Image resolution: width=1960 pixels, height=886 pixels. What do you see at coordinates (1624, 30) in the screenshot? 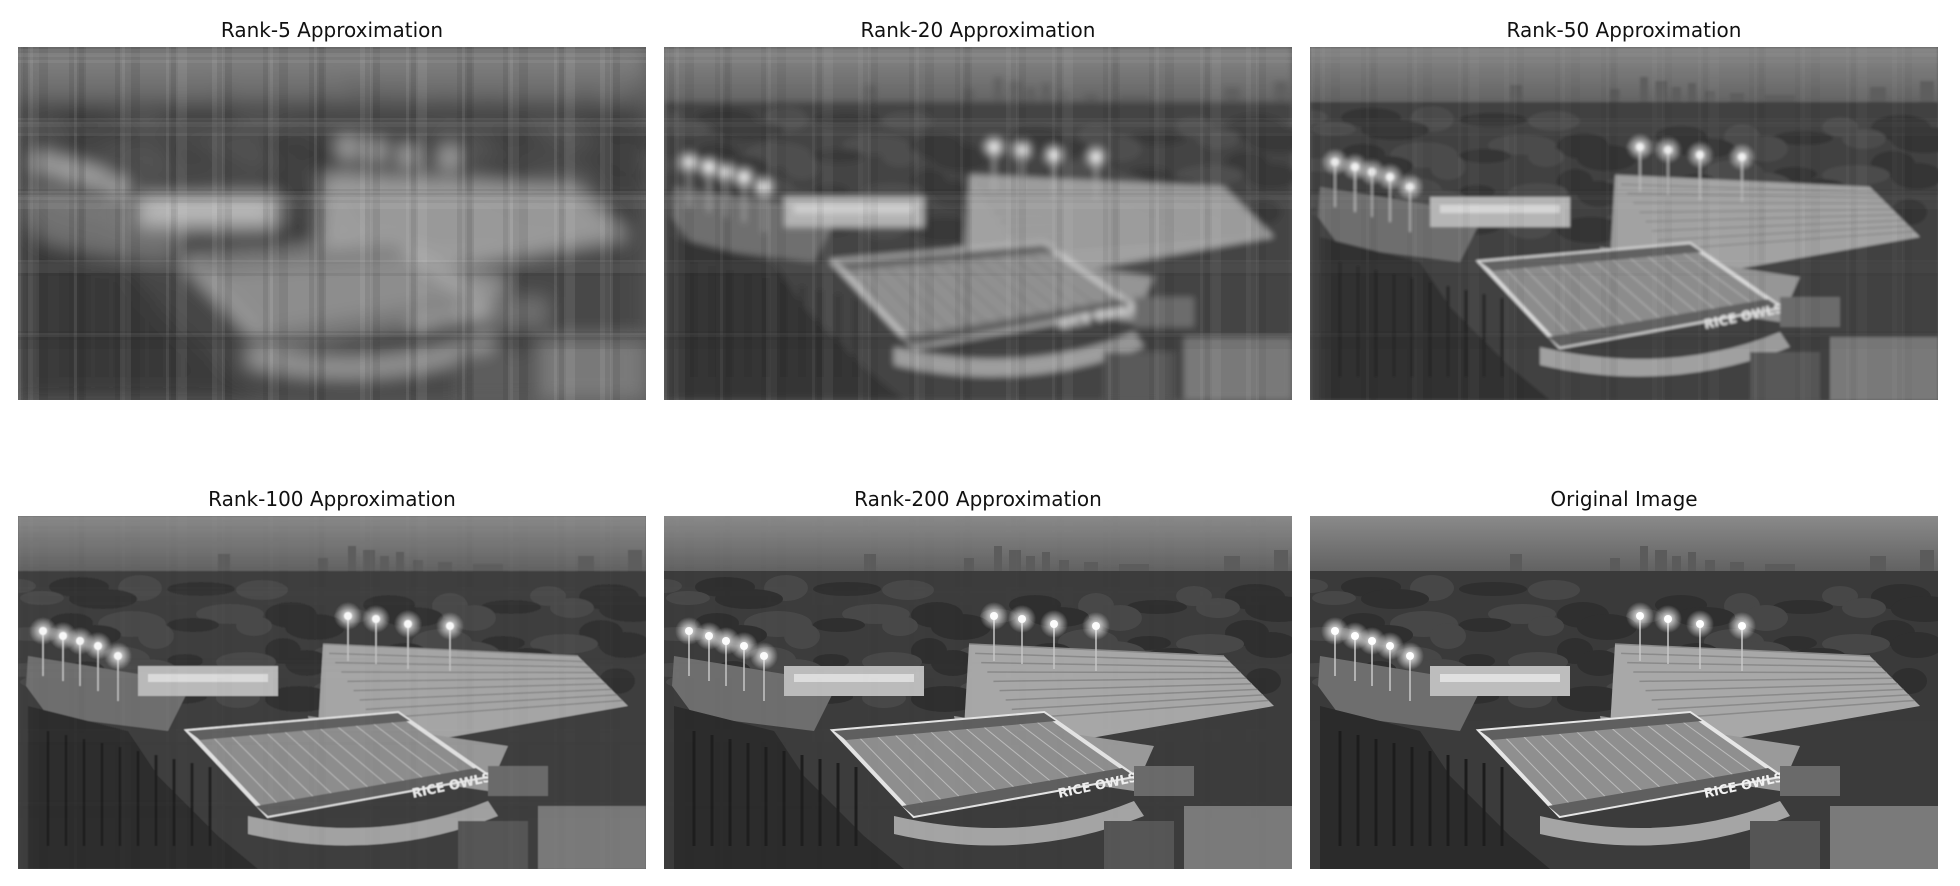
I see `panel-title: Rank-50 Approximation` at bounding box center [1624, 30].